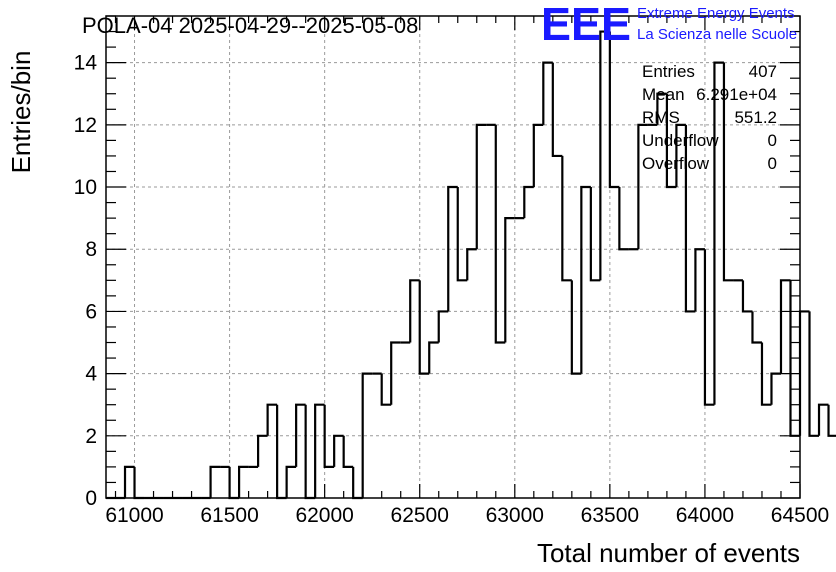 This screenshot has height=572, width=836. Describe the element at coordinates (85, 125) in the screenshot. I see `y-tick-label: 12` at that location.